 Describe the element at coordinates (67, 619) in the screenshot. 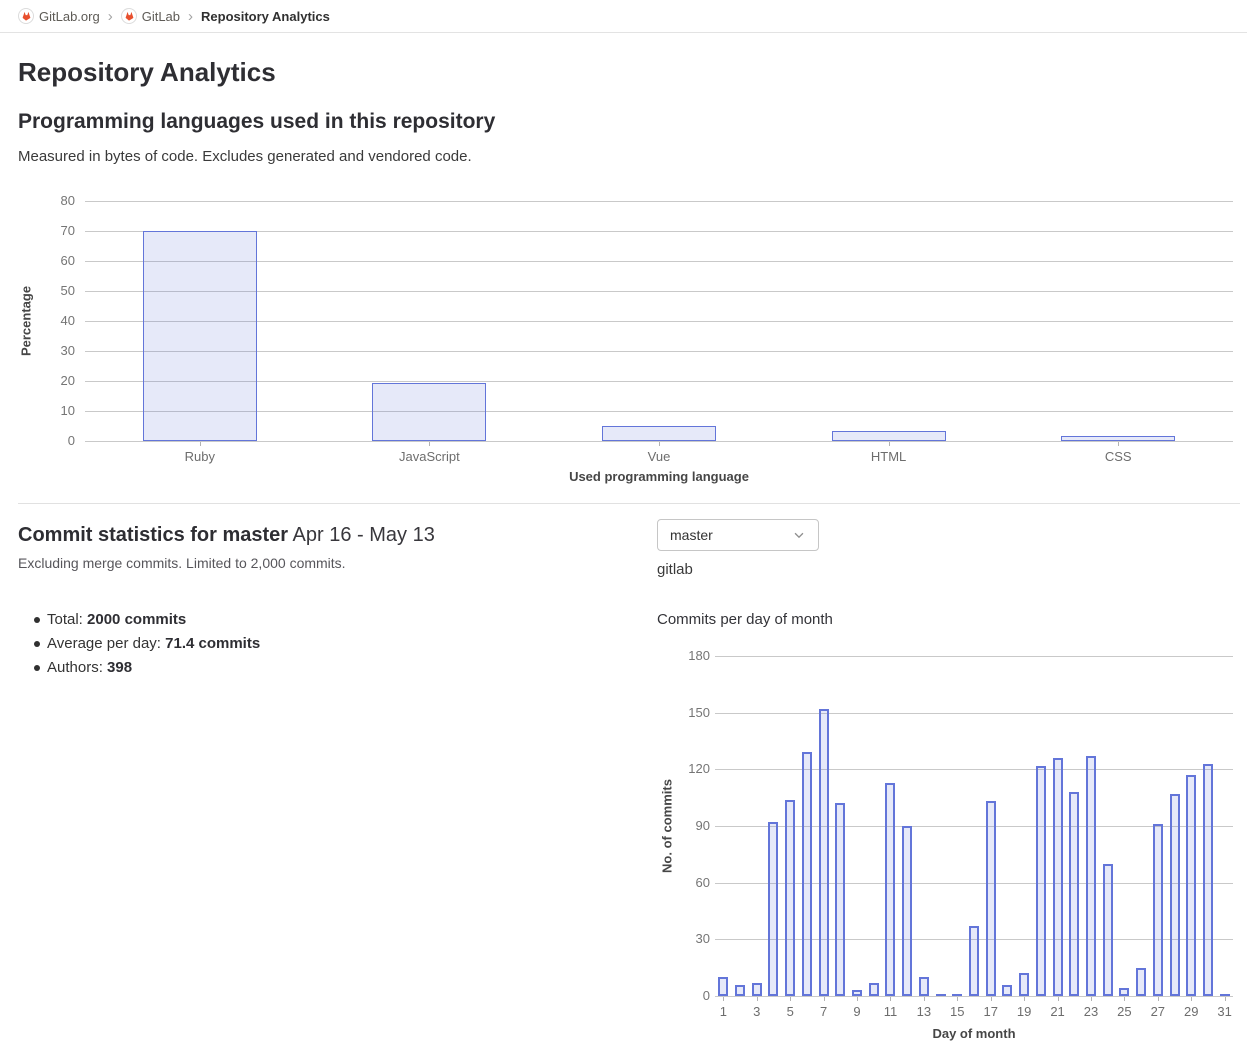

I see `stat-label: Total:` at that location.